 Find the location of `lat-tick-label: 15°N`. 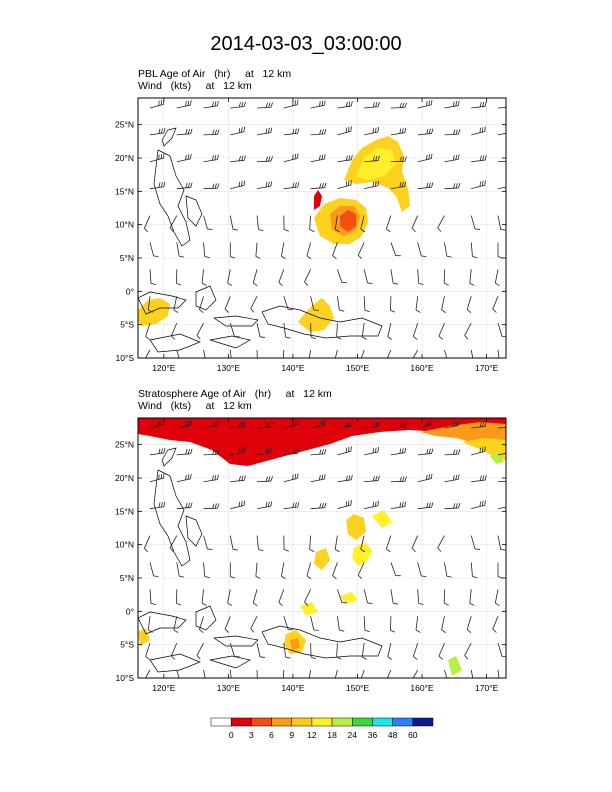

lat-tick-label: 15°N is located at coordinates (124, 511).